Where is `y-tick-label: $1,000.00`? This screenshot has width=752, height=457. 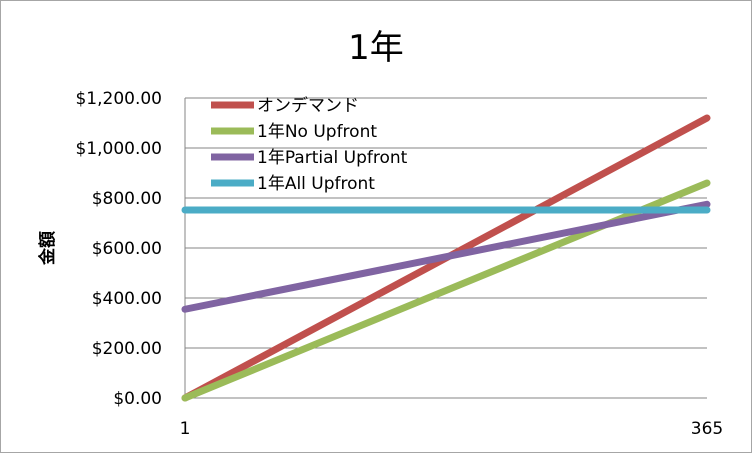 y-tick-label: $1,000.00 is located at coordinates (118, 149).